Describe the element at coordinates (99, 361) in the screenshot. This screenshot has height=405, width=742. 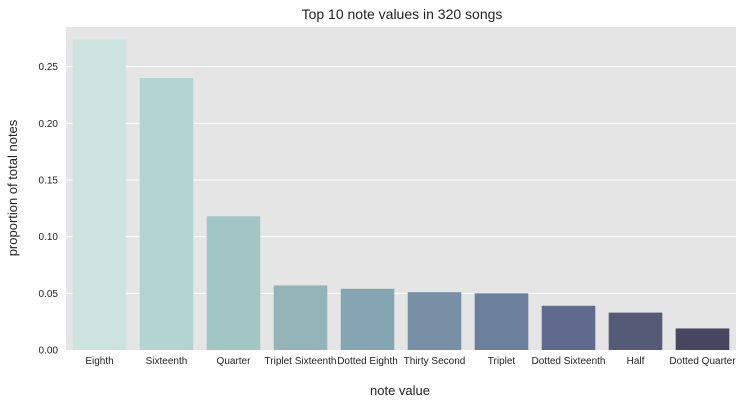
I see `x-tick-label: Eighth` at that location.